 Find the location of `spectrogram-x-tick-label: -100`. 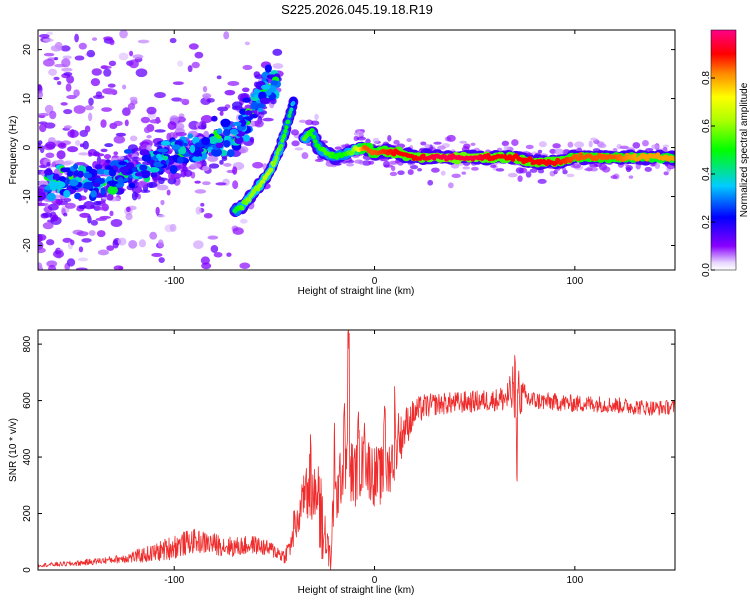

spectrogram-x-tick-label: -100 is located at coordinates (174, 281).